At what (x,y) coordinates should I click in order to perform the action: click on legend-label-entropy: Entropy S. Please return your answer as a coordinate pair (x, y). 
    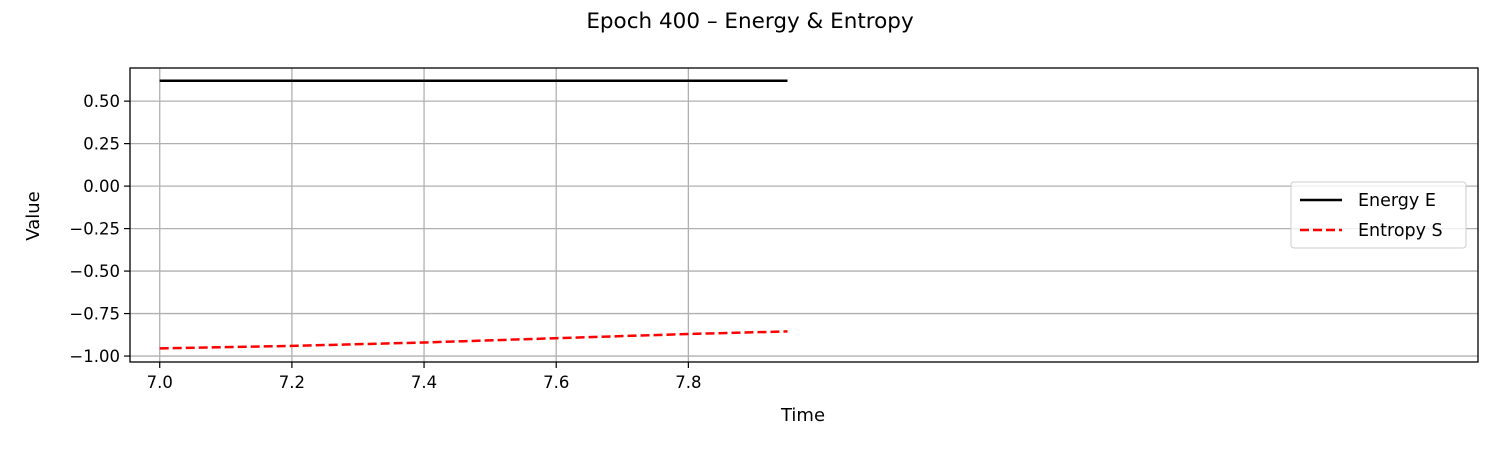
    Looking at the image, I should click on (1400, 231).